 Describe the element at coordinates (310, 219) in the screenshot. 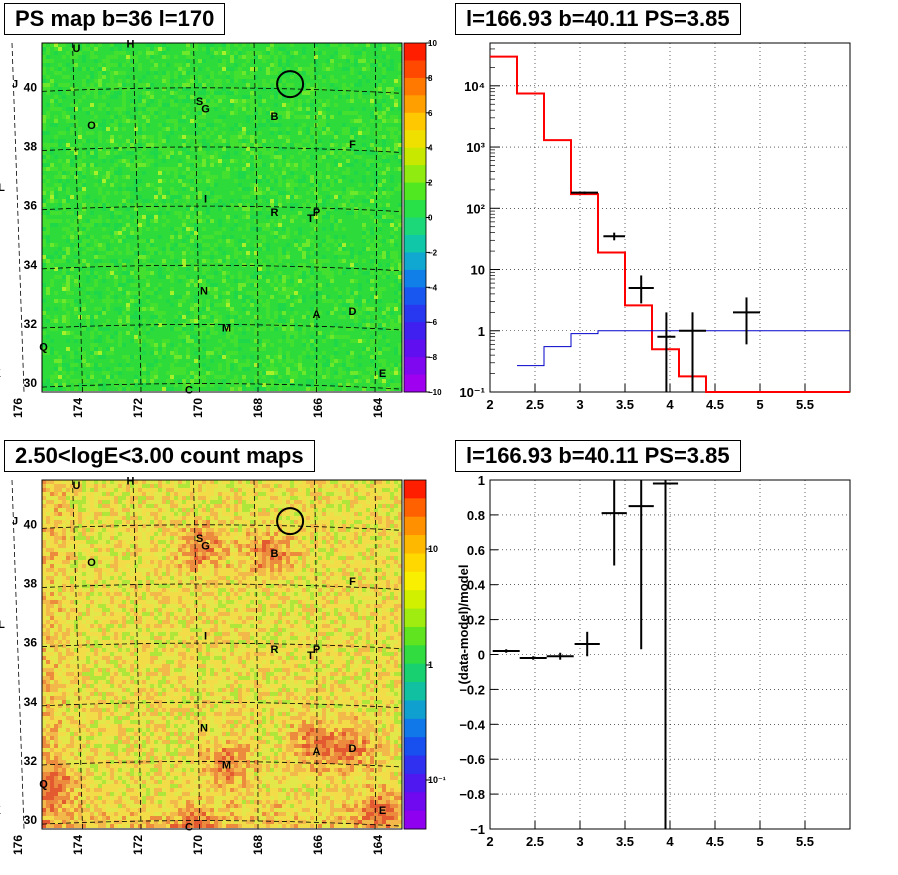

I see `ps-source-T: T` at that location.